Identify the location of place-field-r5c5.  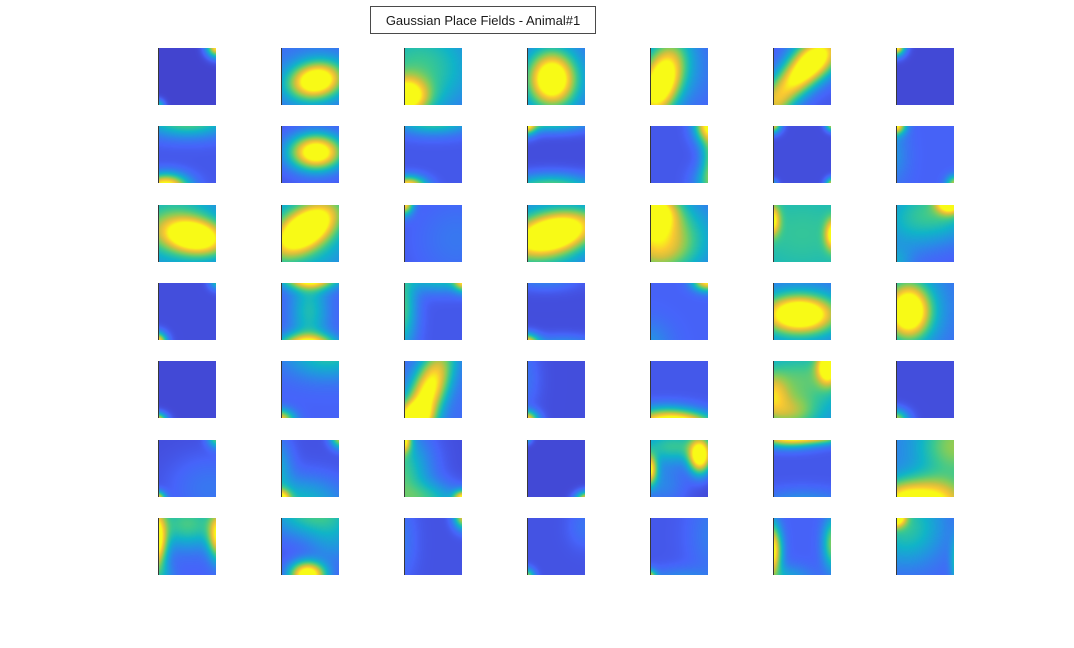
(679, 390).